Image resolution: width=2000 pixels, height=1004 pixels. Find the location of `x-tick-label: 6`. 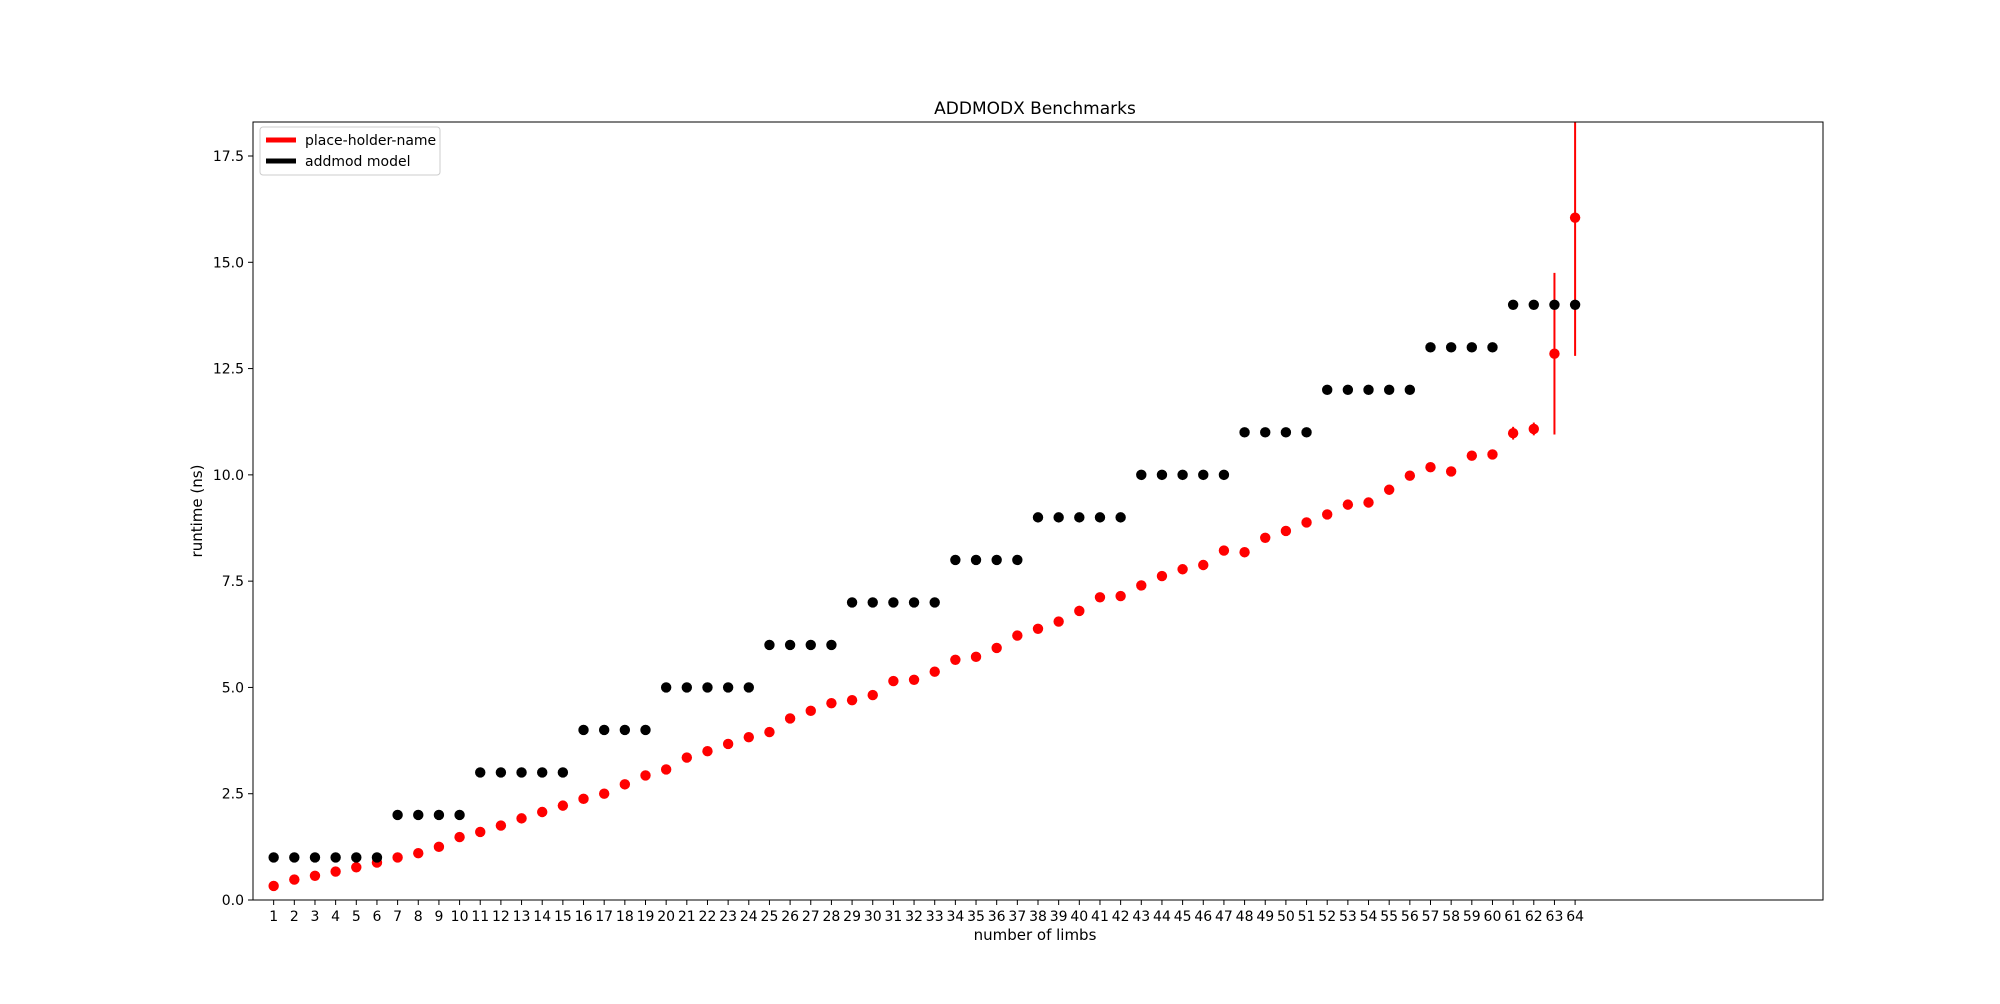

x-tick-label: 6 is located at coordinates (376, 917).